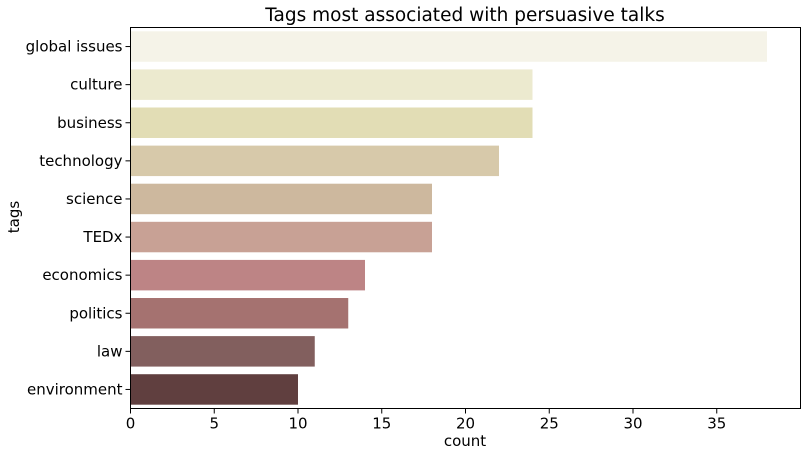 The width and height of the screenshot is (807, 455). I want to click on bar-culture, so click(331, 84).